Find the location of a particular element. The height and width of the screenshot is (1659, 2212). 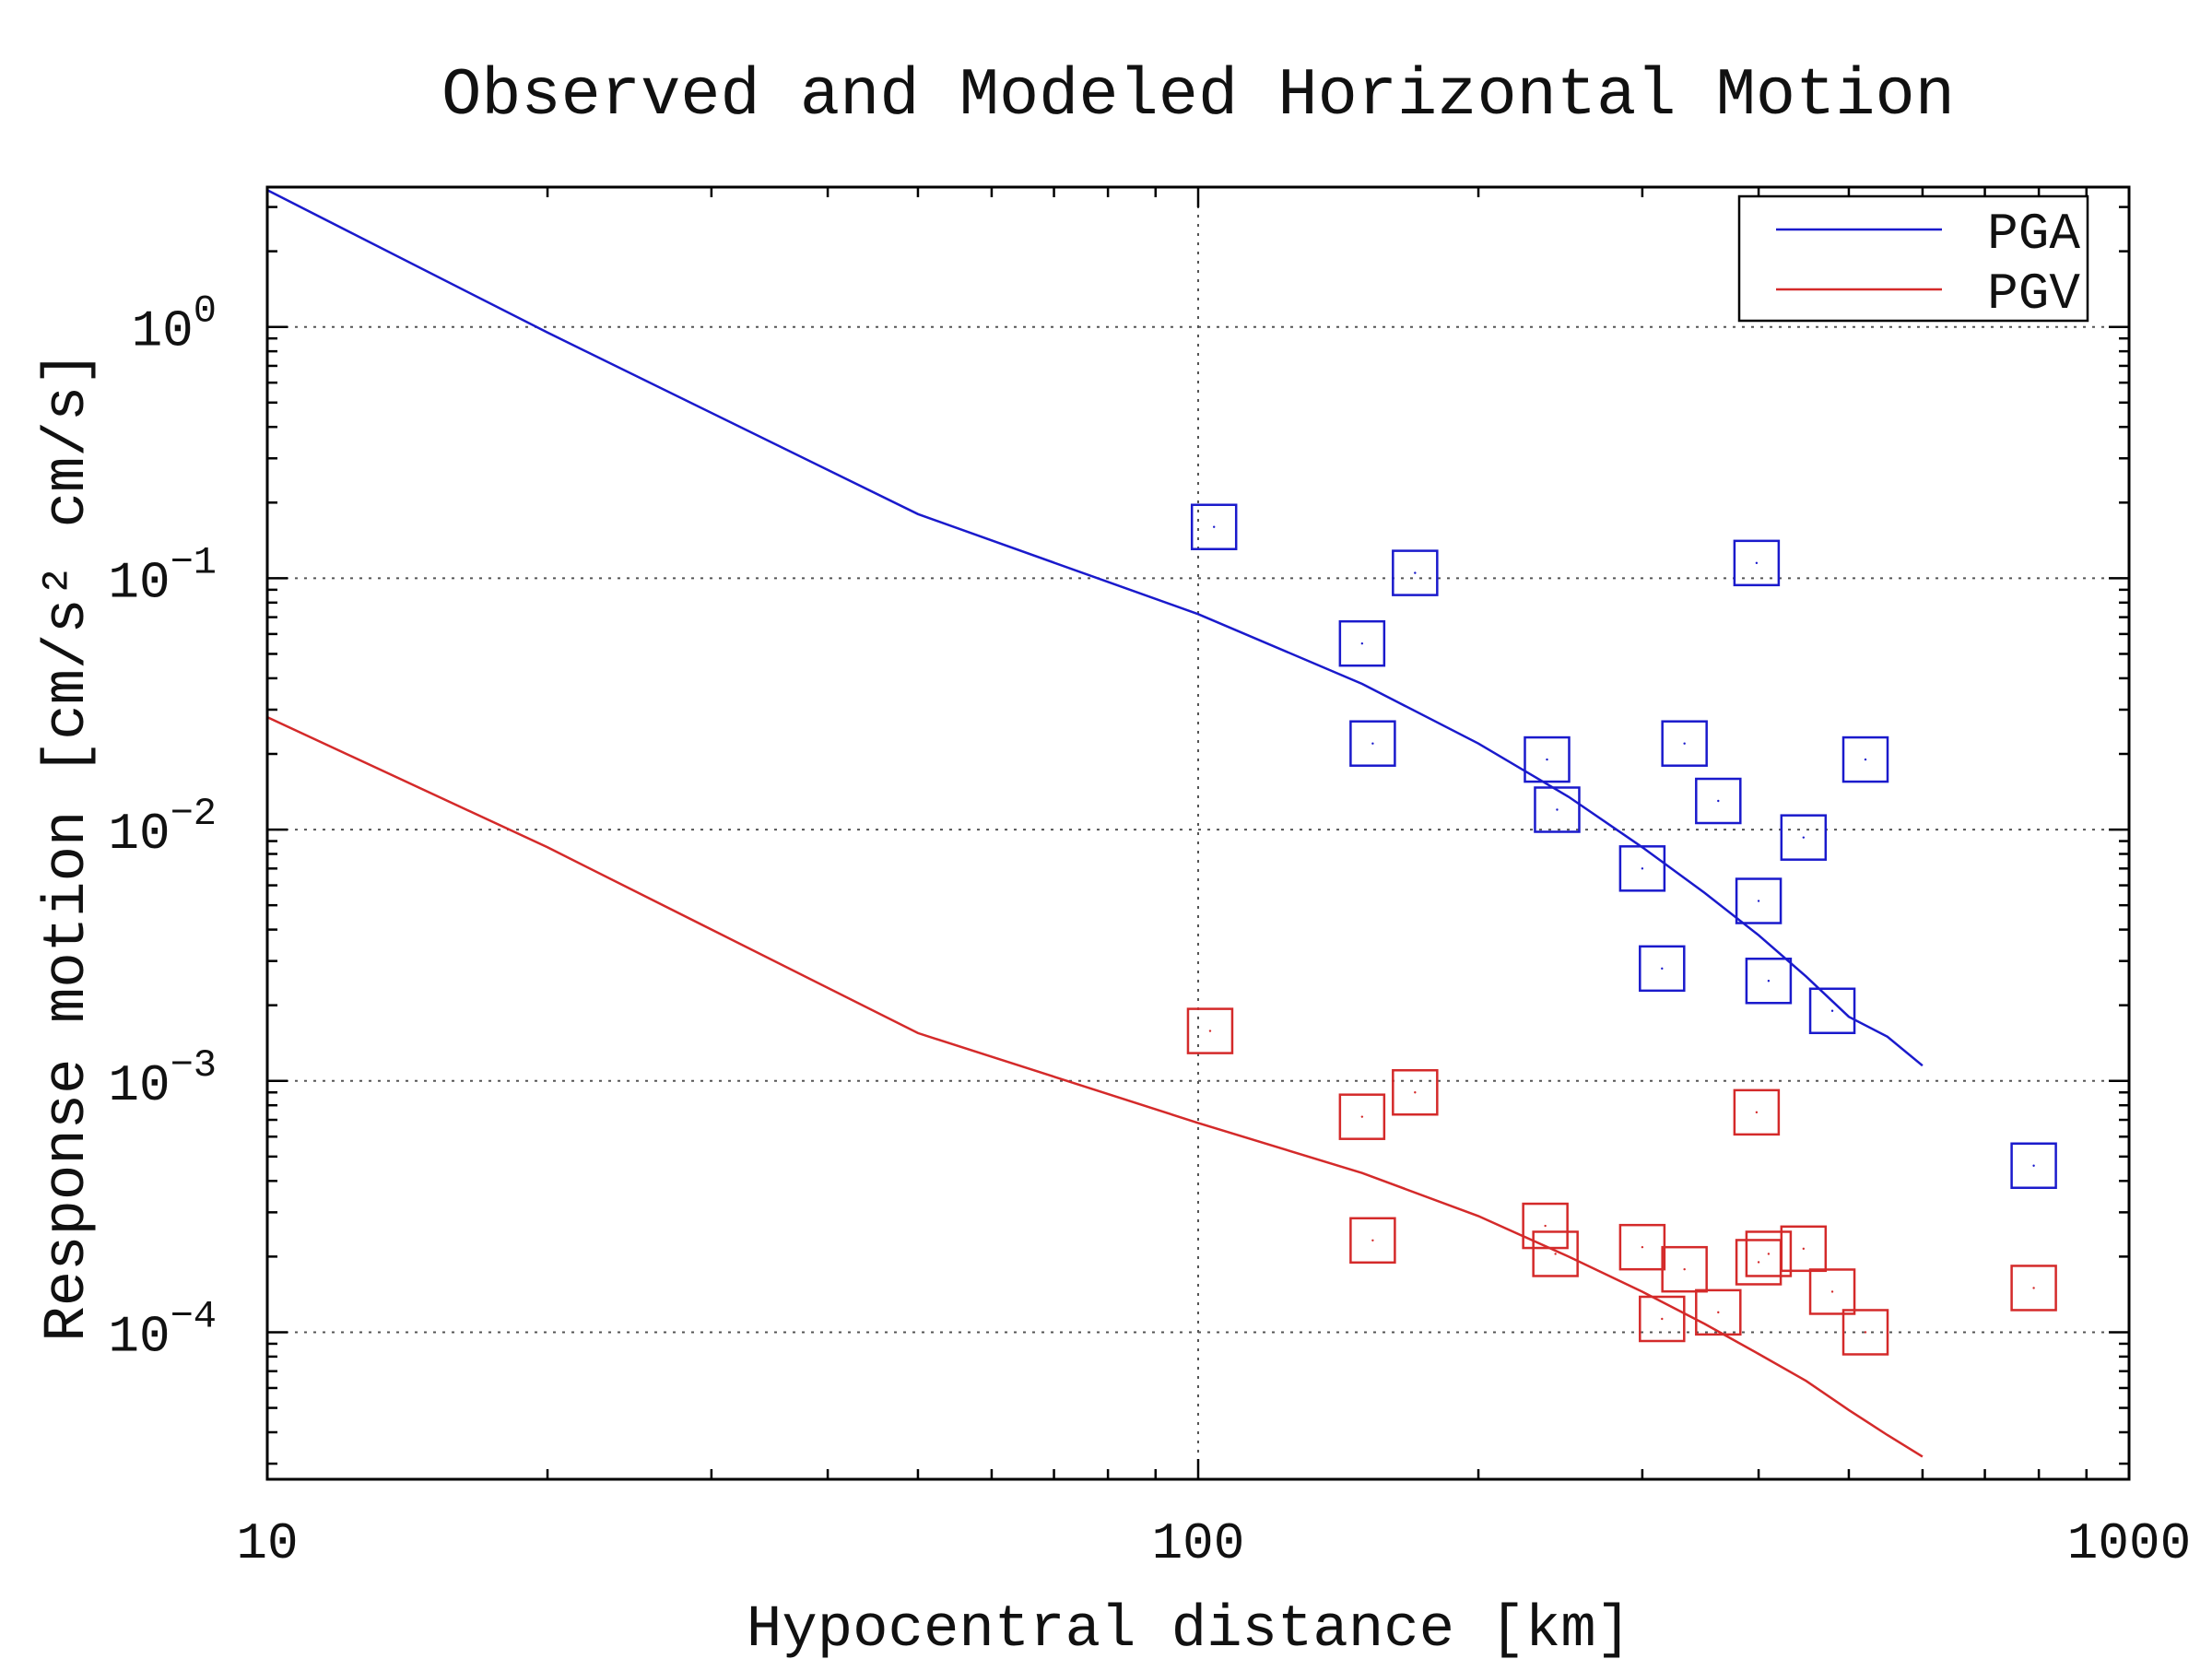

legend-box is located at coordinates (1913, 258).